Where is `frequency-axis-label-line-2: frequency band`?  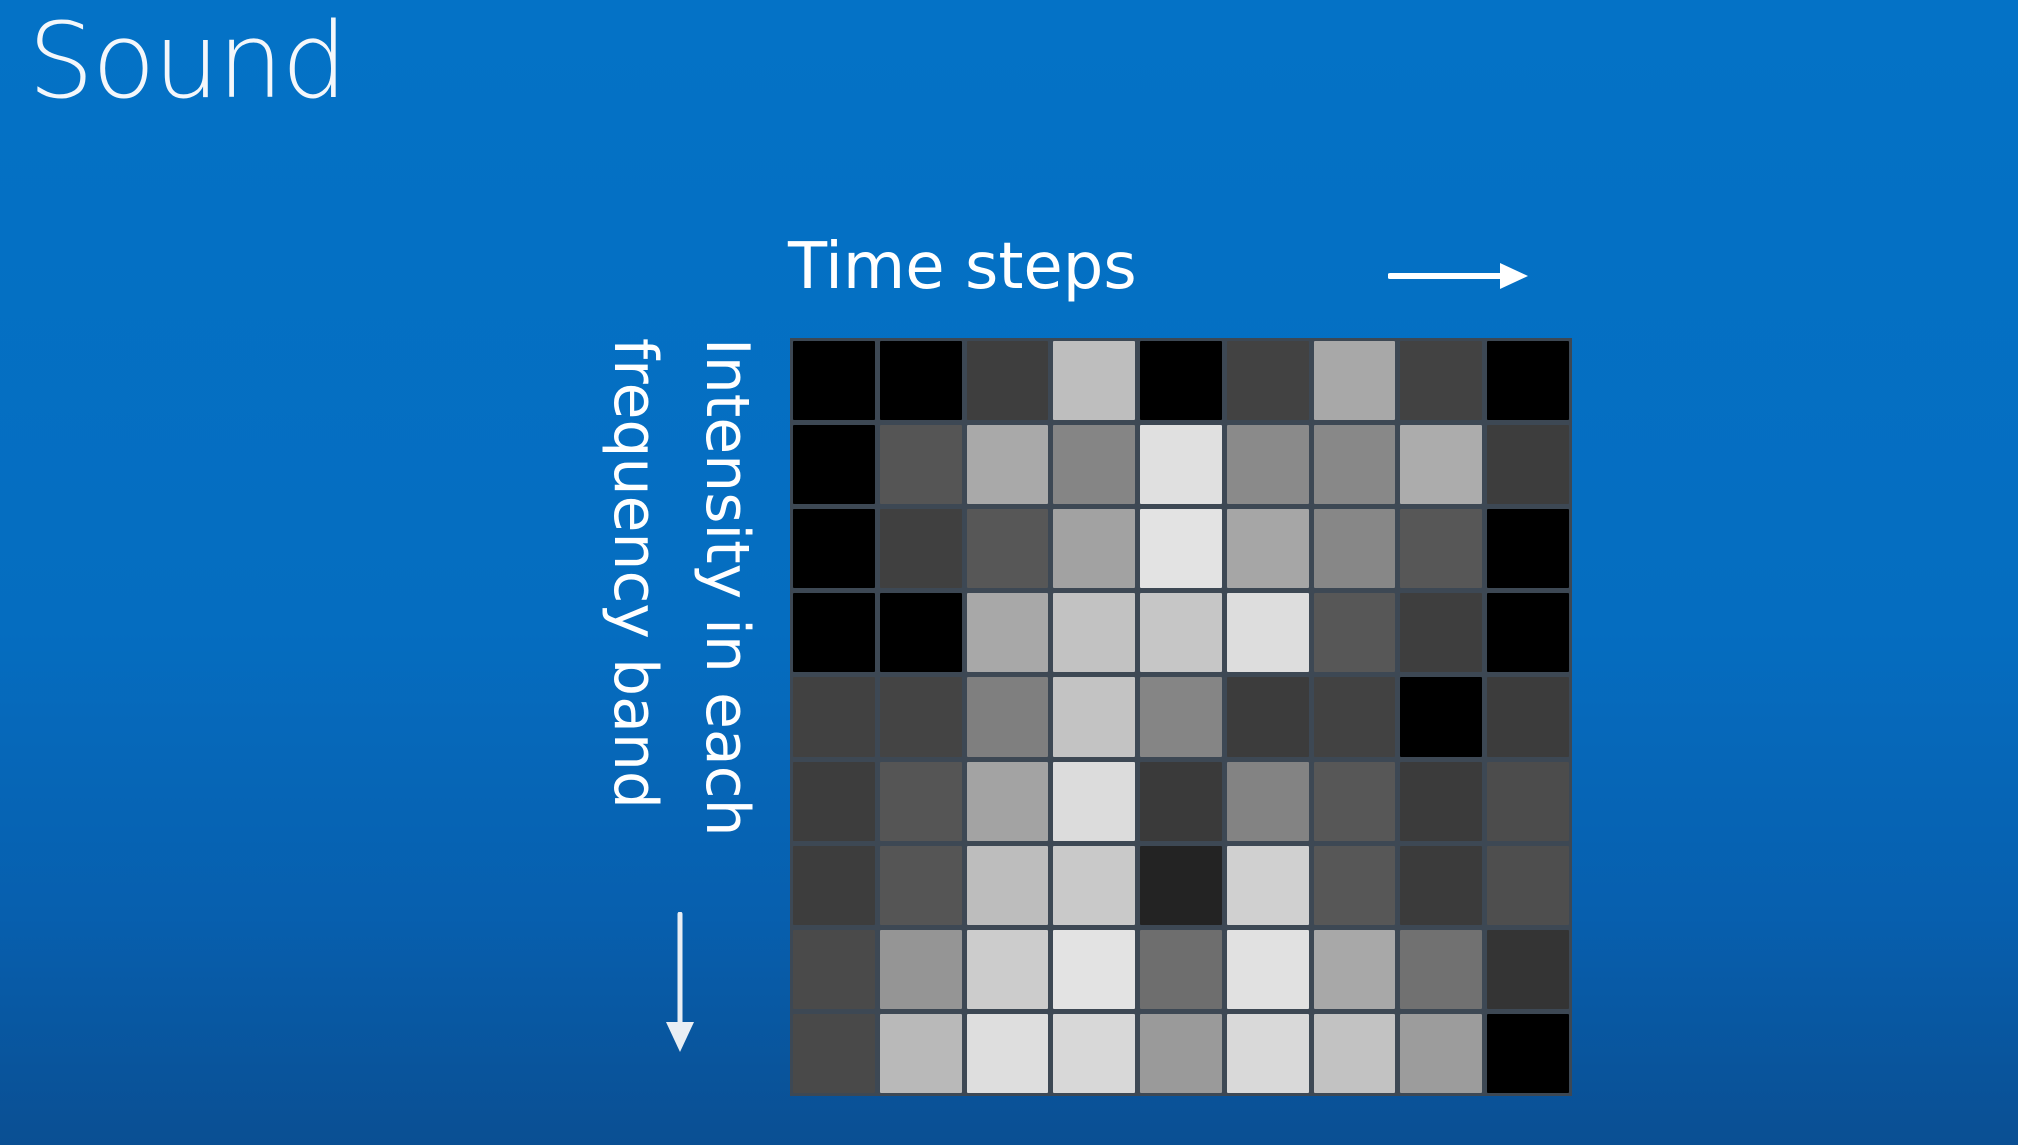
frequency-axis-label-line-2: frequency band is located at coordinates (635, 573).